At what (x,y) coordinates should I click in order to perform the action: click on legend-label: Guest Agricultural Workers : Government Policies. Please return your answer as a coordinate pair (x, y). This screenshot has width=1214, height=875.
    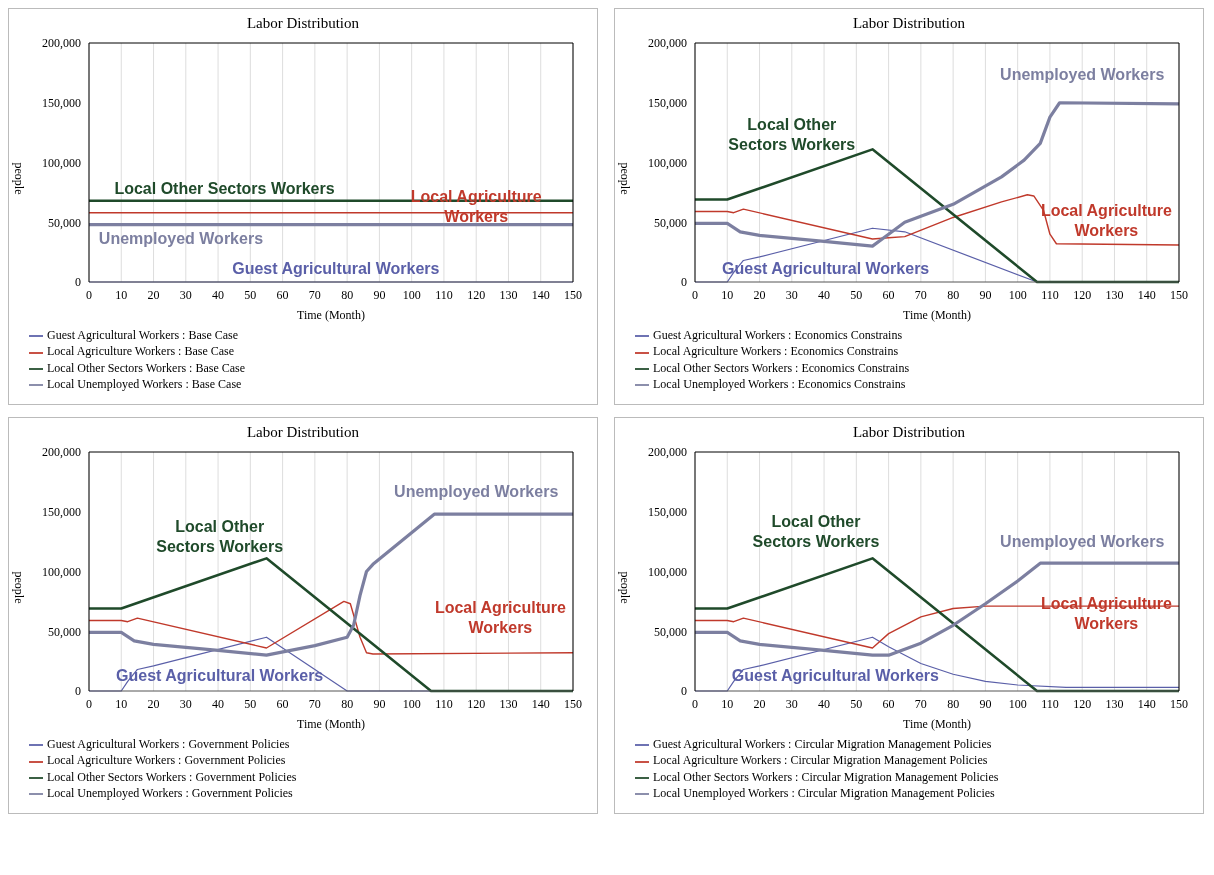
    Looking at the image, I should click on (168, 744).